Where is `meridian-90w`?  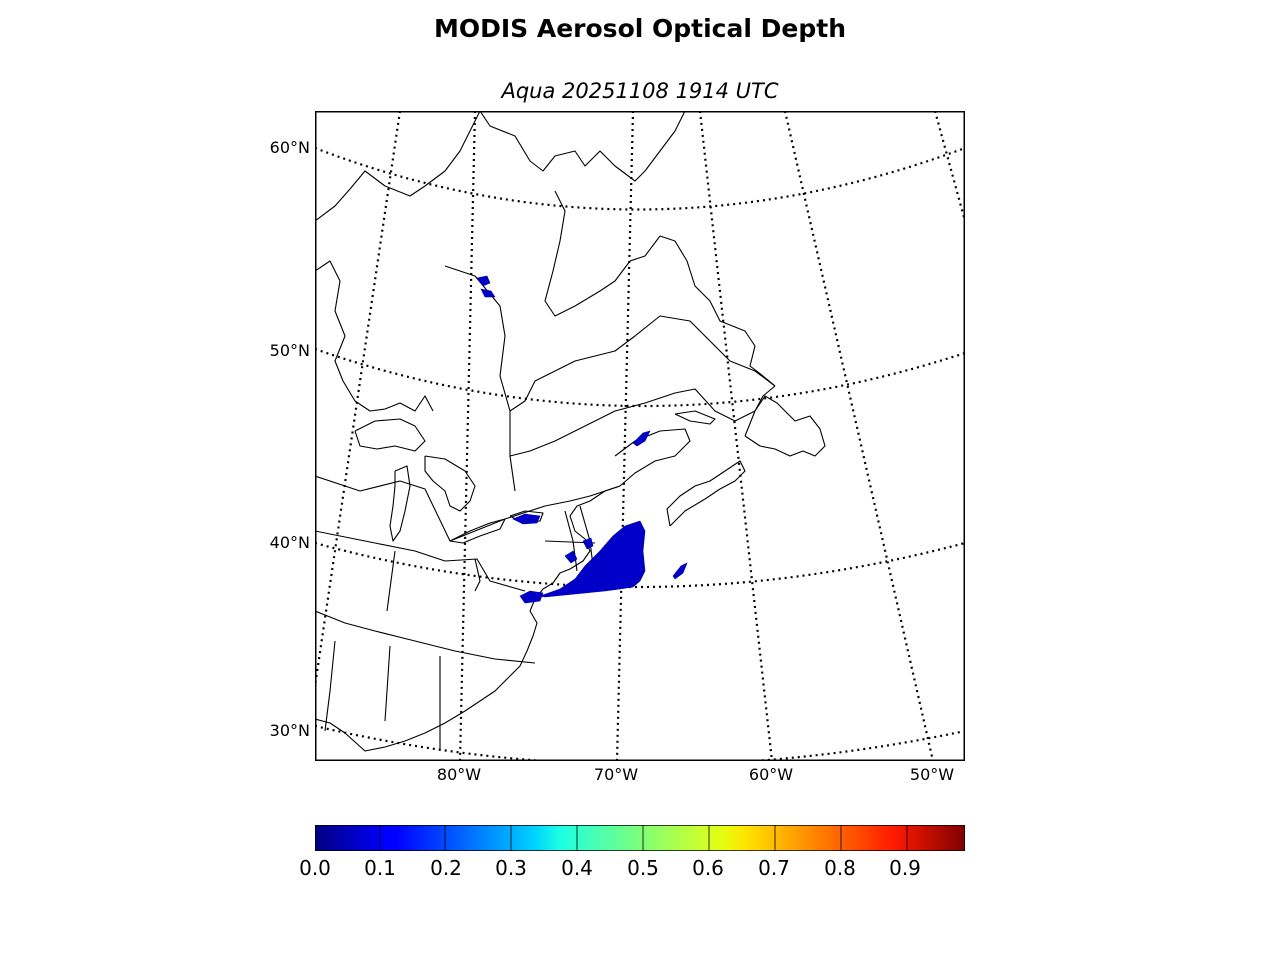 meridian-90w is located at coordinates (358, 399).